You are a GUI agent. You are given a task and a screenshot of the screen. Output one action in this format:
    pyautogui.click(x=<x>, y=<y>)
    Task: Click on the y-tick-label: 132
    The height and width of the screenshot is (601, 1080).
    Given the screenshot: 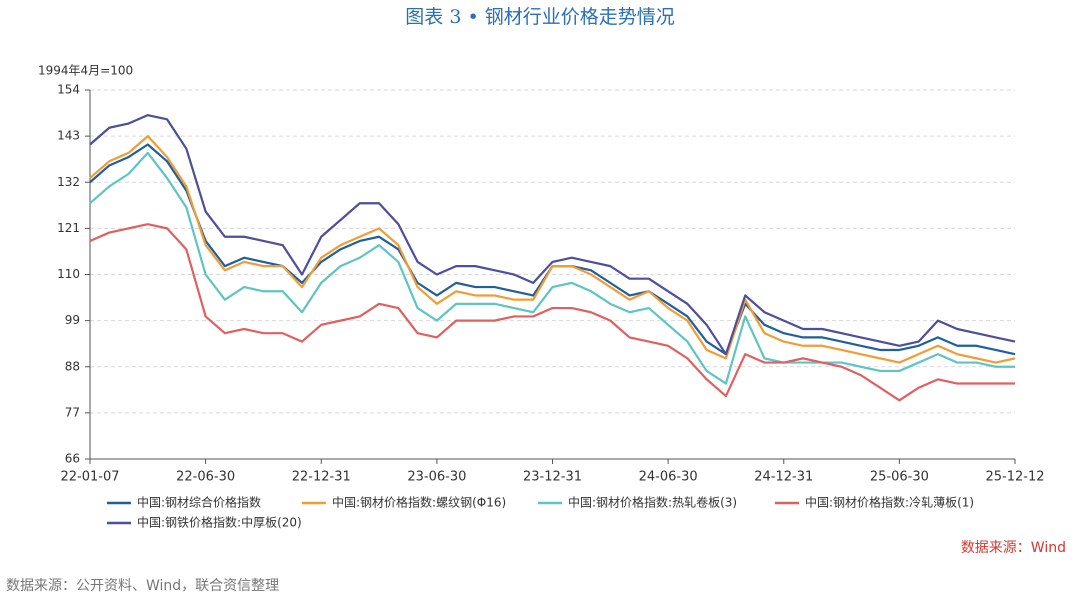 What is the action you would take?
    pyautogui.click(x=68, y=182)
    